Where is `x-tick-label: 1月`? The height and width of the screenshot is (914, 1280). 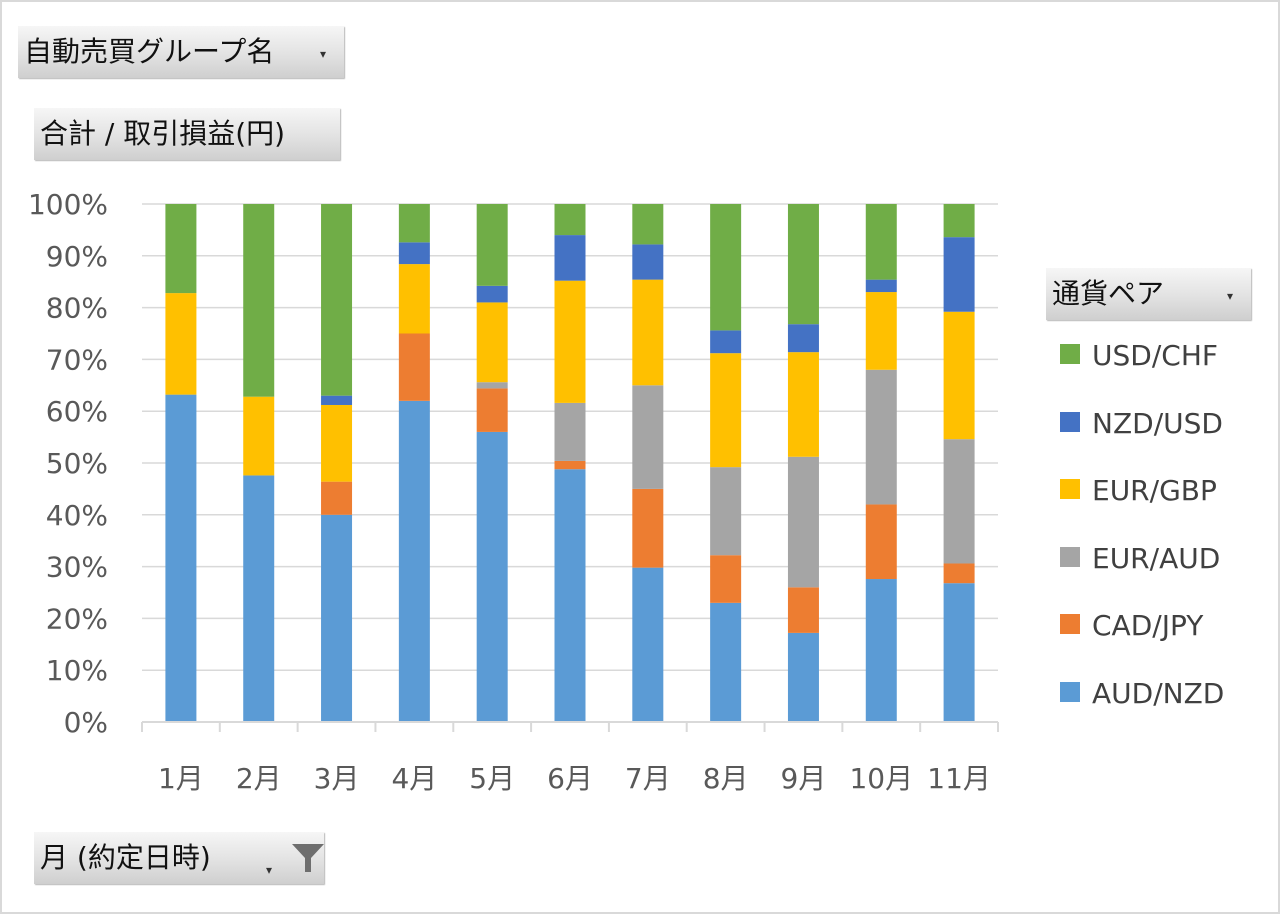
x-tick-label: 1月 is located at coordinates (181, 778).